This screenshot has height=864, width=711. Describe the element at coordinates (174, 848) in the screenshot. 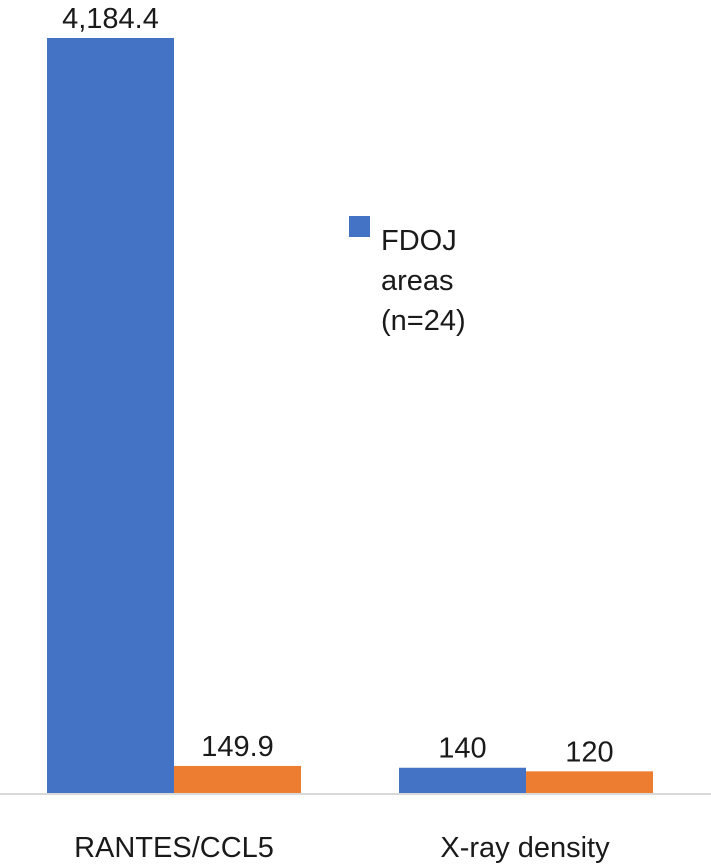

I see `category-label-rantes-ccl5: RANTES/CCL5` at that location.